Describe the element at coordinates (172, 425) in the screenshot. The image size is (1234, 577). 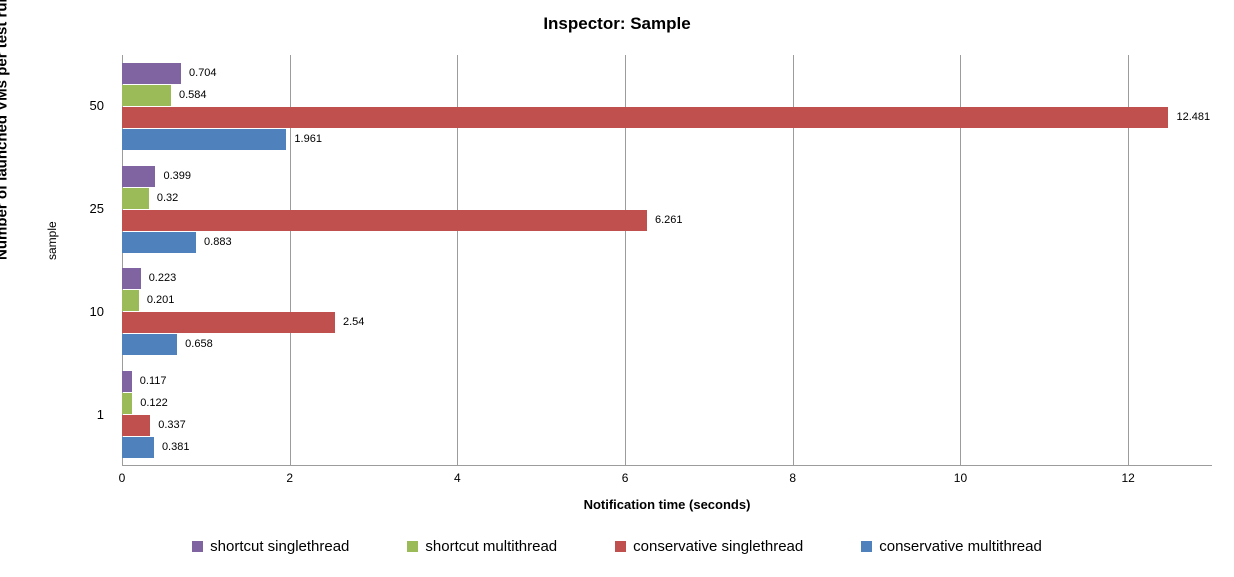
I see `bar-value-label: 0.337` at that location.